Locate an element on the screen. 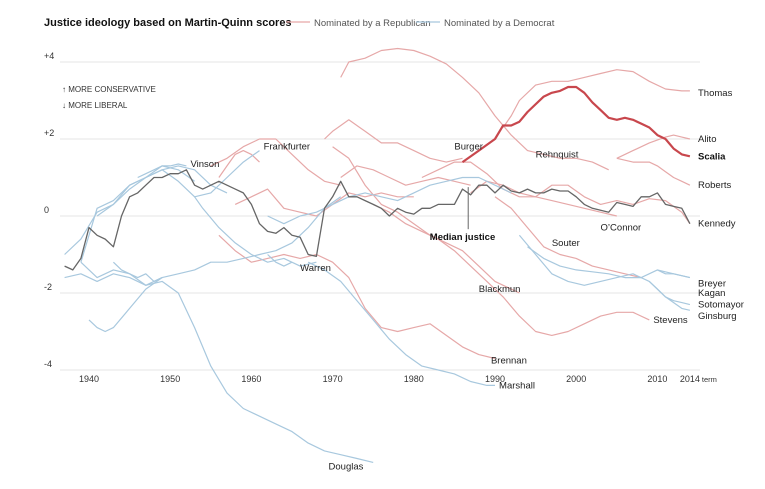  series-label-median-justice: Median justice is located at coordinates (462, 237).